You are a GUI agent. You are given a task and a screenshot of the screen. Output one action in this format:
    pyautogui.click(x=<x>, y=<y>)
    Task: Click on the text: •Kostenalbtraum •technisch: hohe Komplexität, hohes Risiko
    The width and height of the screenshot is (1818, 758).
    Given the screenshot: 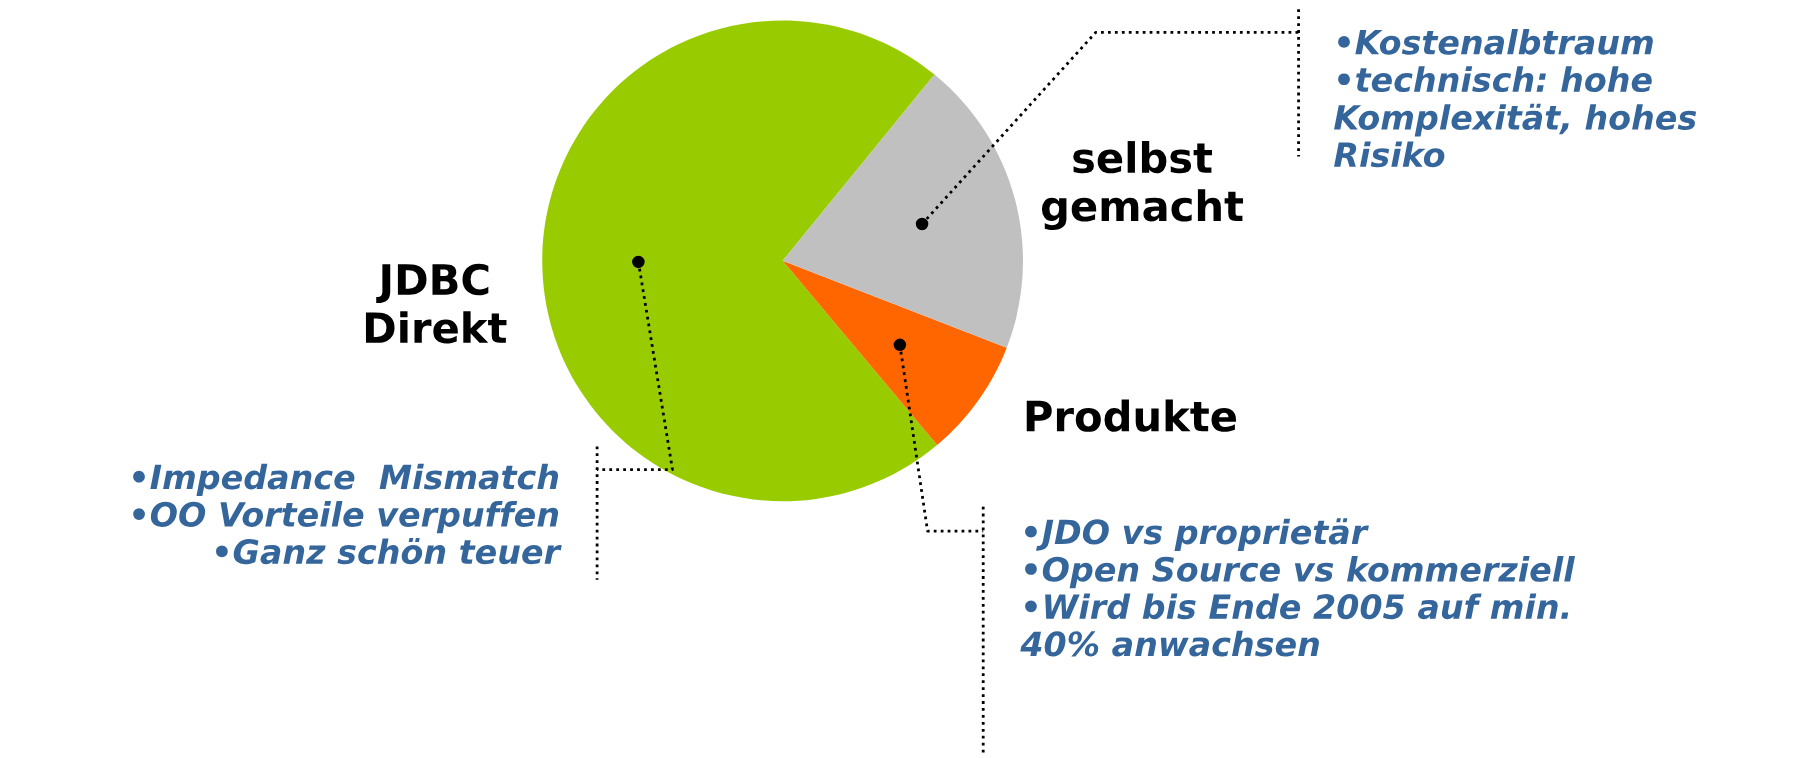 What is the action you would take?
    pyautogui.click(x=1515, y=98)
    